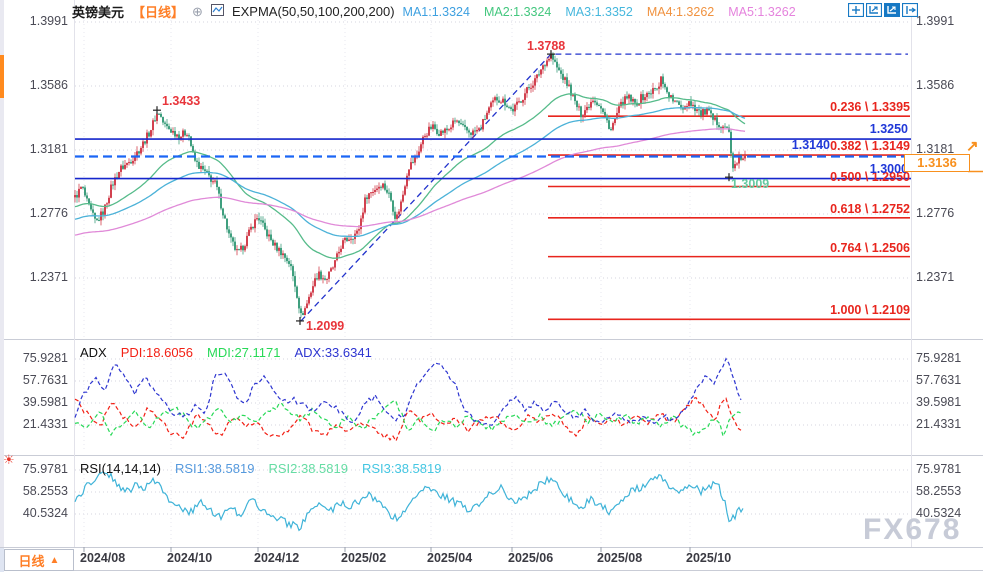 The image size is (983, 572). What do you see at coordinates (888, 168) in the screenshot?
I see `blue-level-label: 1.3000` at bounding box center [888, 168].